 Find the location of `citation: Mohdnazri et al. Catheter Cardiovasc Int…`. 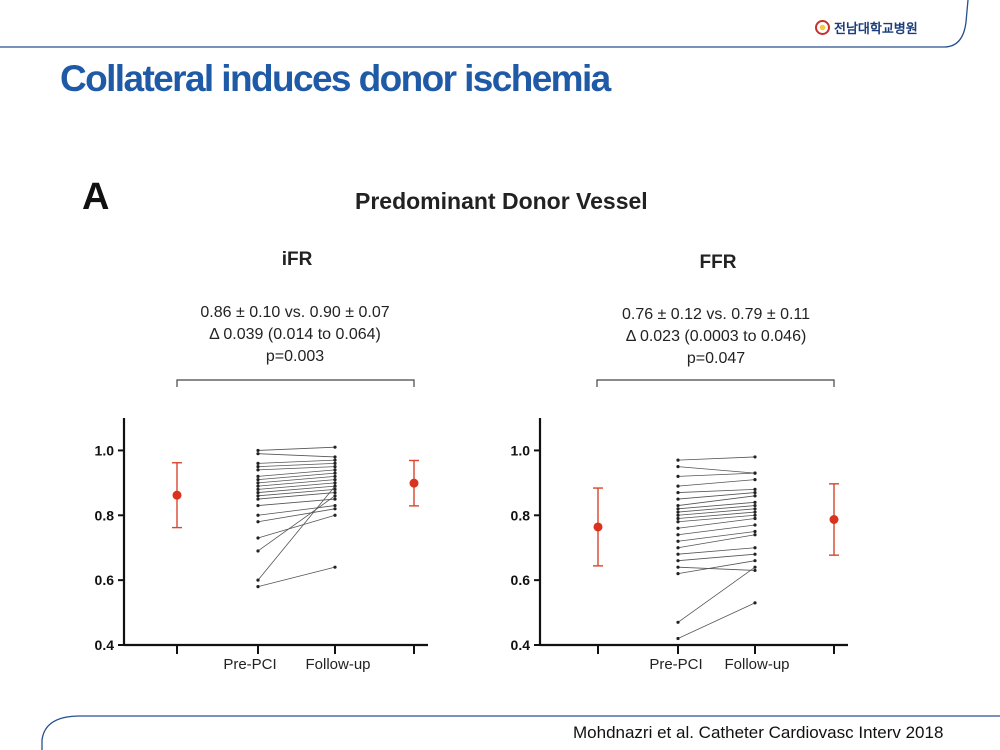

citation: Mohdnazri et al. Catheter Cardiovasc Int… is located at coordinates (758, 732).